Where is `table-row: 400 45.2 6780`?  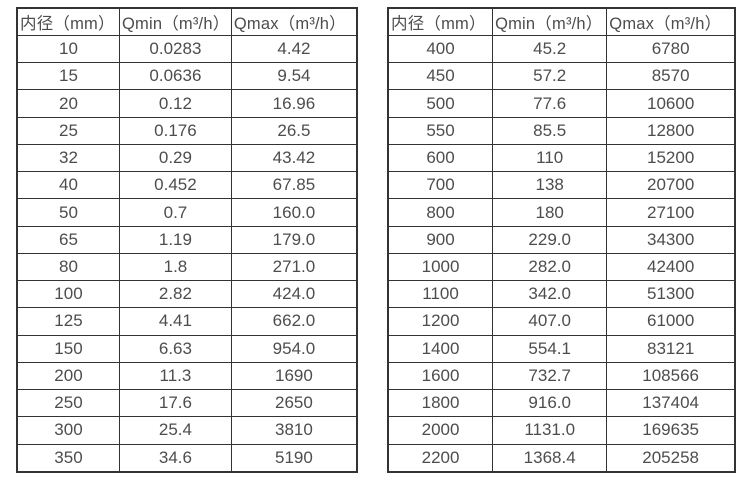 table-row: 400 45.2 6780 is located at coordinates (561, 49).